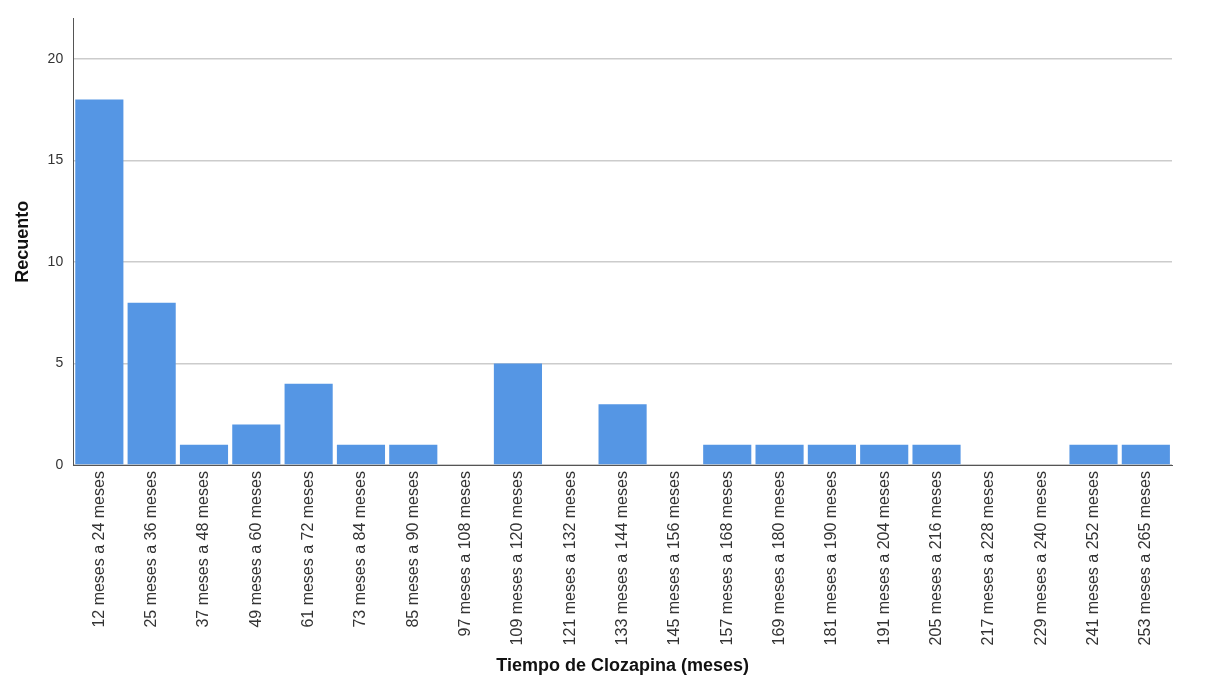 This screenshot has width=1212, height=685. What do you see at coordinates (360, 549) in the screenshot?
I see `x-tick-label: 73 meses a 84 meses` at bounding box center [360, 549].